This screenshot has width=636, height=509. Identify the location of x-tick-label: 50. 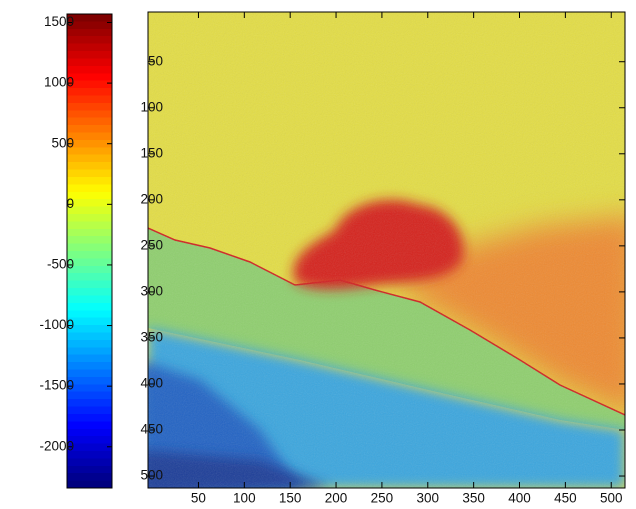
(198, 498).